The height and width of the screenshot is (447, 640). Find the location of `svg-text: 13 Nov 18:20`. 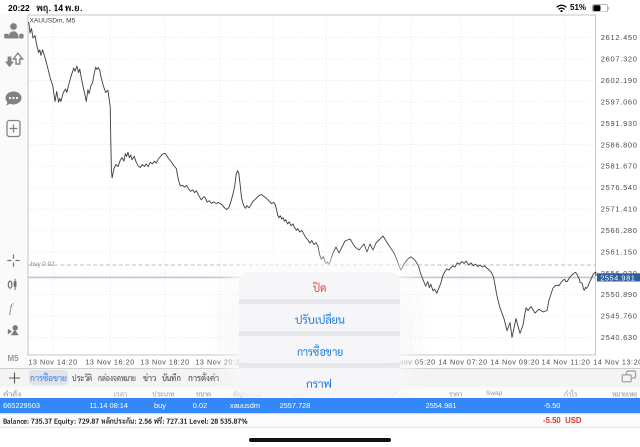

svg-text: 13 Nov 18:20 is located at coordinates (164, 362).